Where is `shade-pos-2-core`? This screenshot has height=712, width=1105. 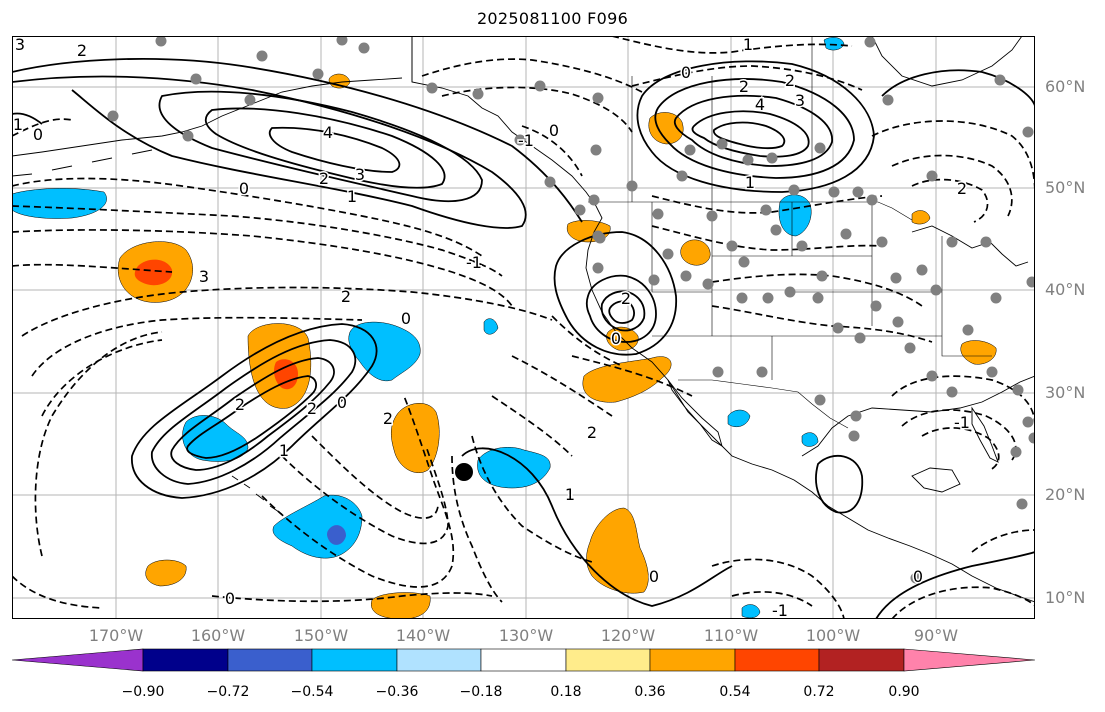 shade-pos-2-core is located at coordinates (286, 374).